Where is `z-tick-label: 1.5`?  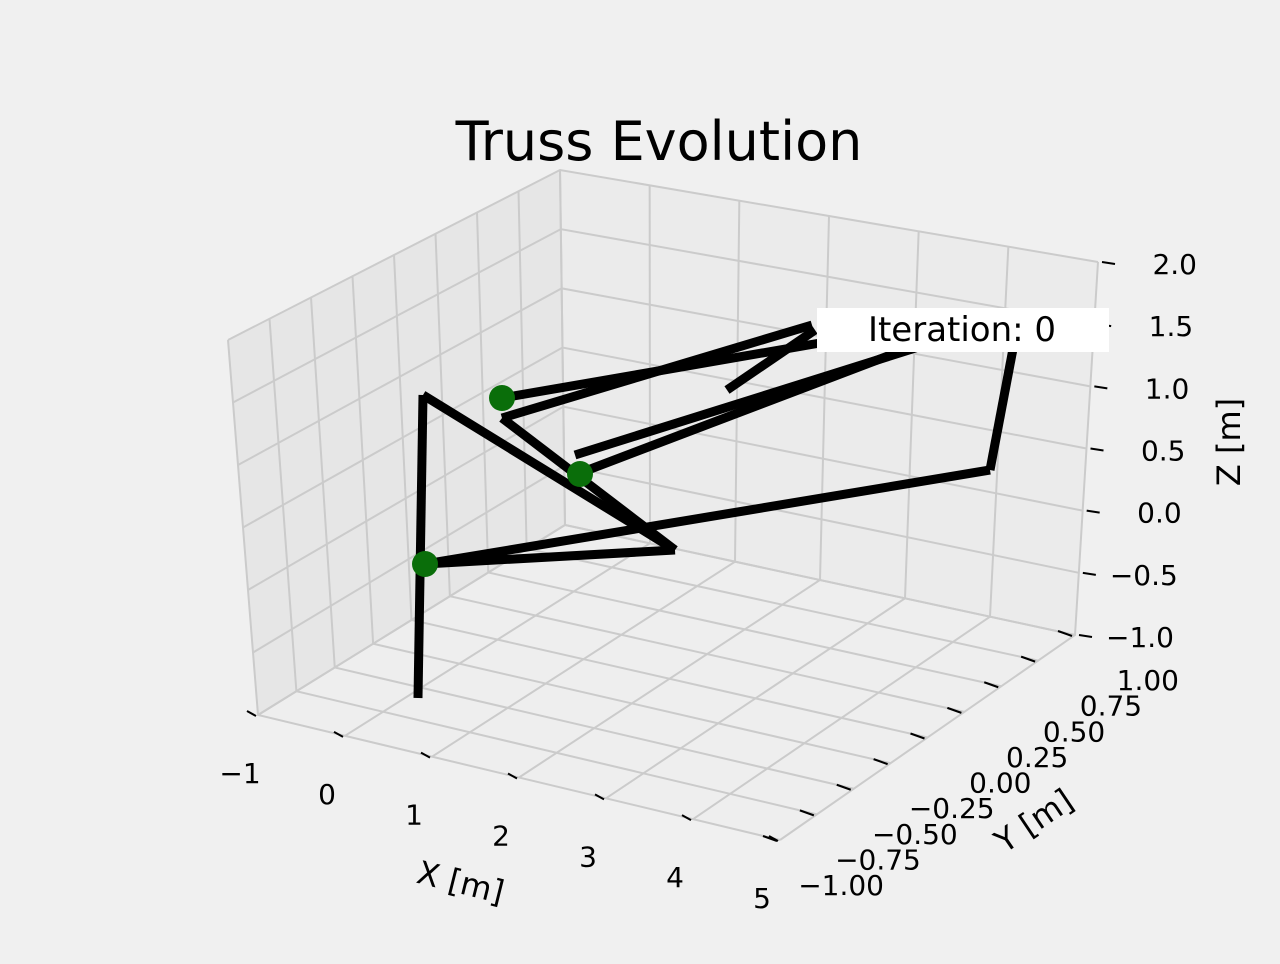 z-tick-label: 1.5 is located at coordinates (1171, 326).